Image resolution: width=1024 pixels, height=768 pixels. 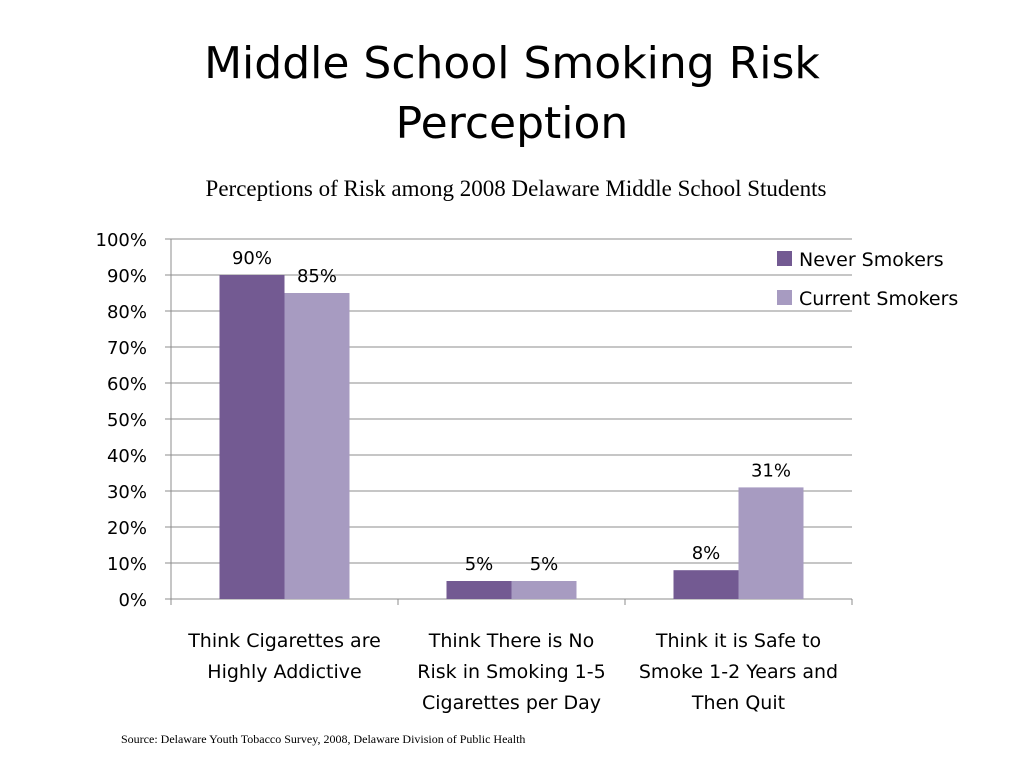 I want to click on x-category-label-line: Cigarettes per Day, so click(x=511, y=703).